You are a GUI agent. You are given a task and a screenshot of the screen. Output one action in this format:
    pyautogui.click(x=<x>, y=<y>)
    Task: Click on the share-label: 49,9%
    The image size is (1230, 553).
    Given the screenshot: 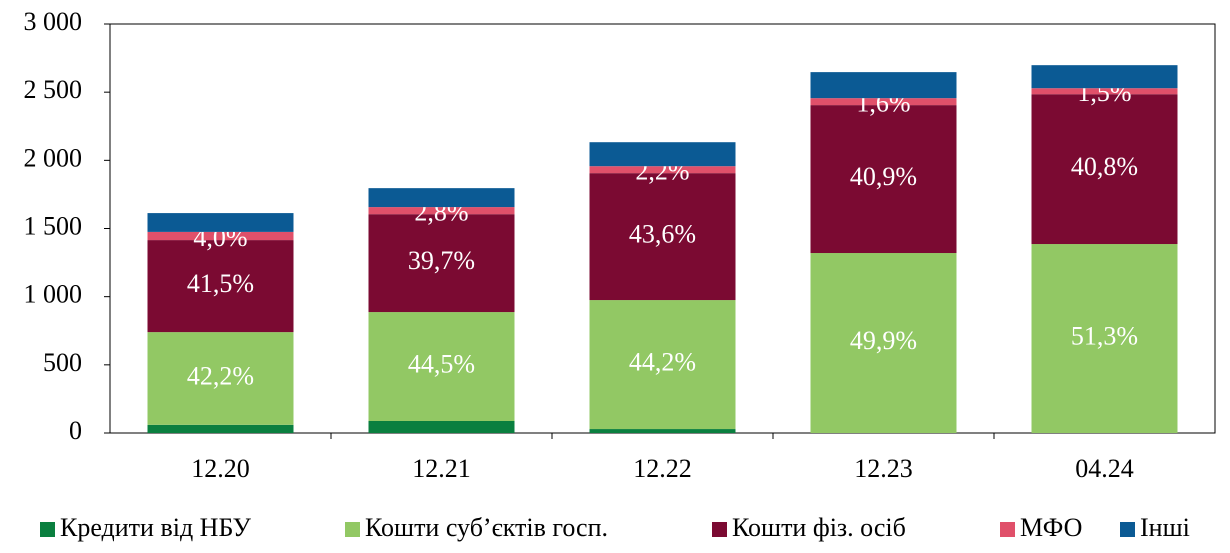 What is the action you would take?
    pyautogui.click(x=883, y=340)
    